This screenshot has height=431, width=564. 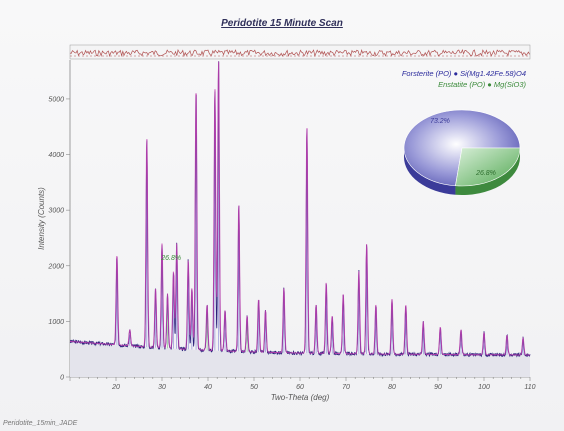 What do you see at coordinates (62, 378) in the screenshot?
I see `y-tick-label: 0` at bounding box center [62, 378].